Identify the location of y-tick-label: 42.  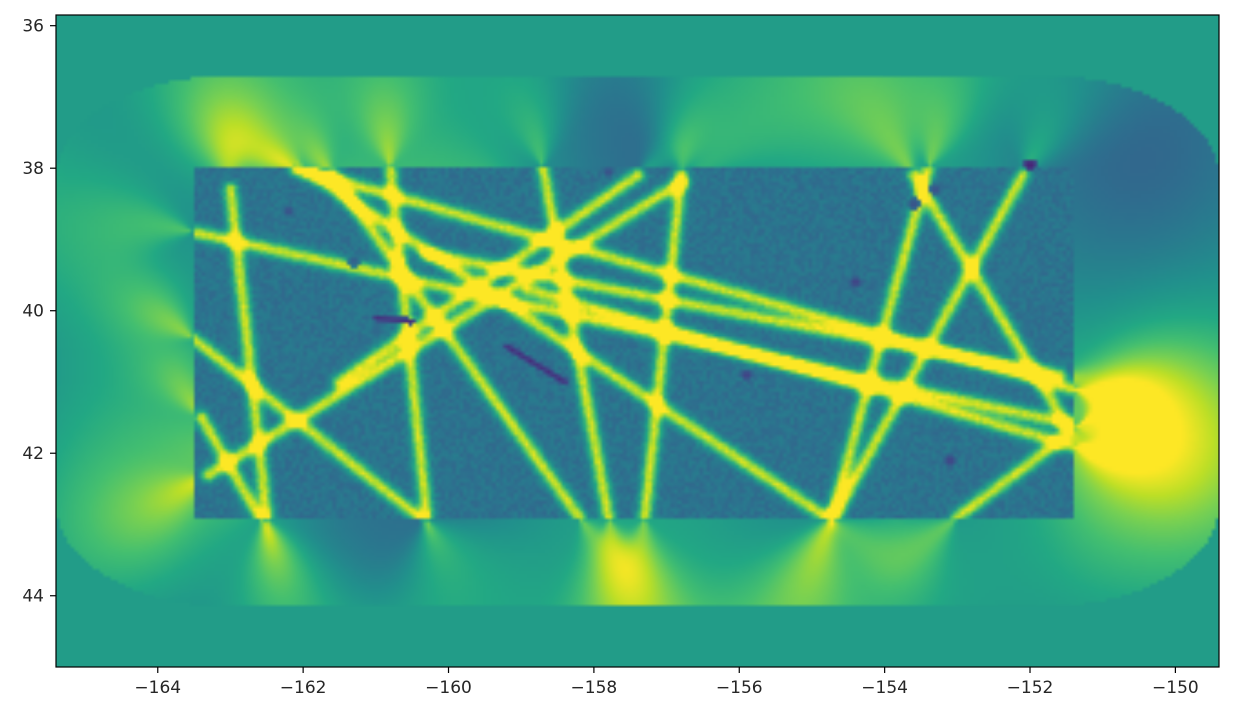
(33, 454).